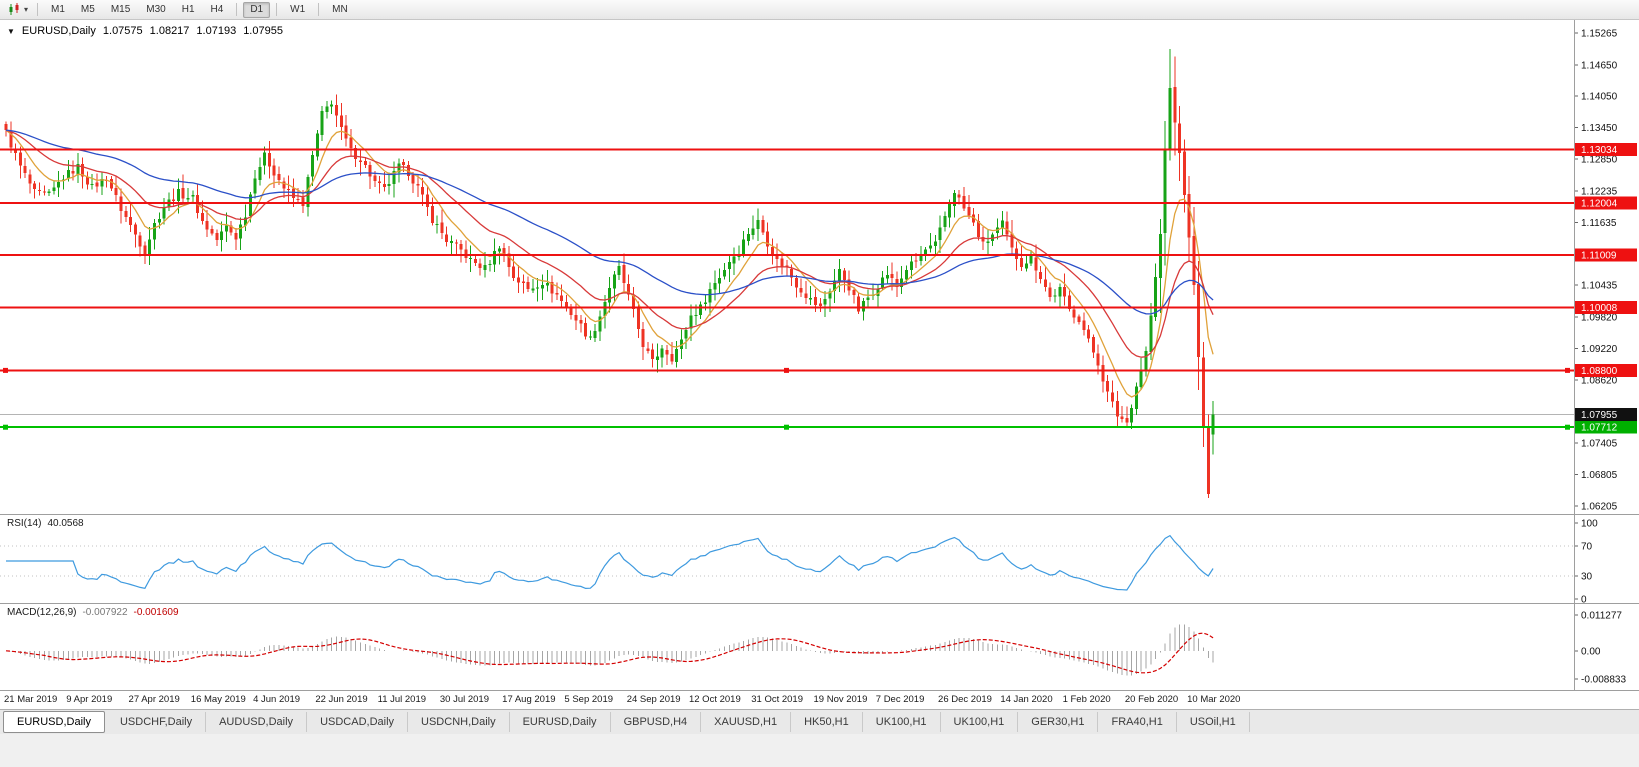 The image size is (1639, 767). Describe the element at coordinates (1599, 256) in the screenshot. I see `svg-text: 1.11009` at that location.